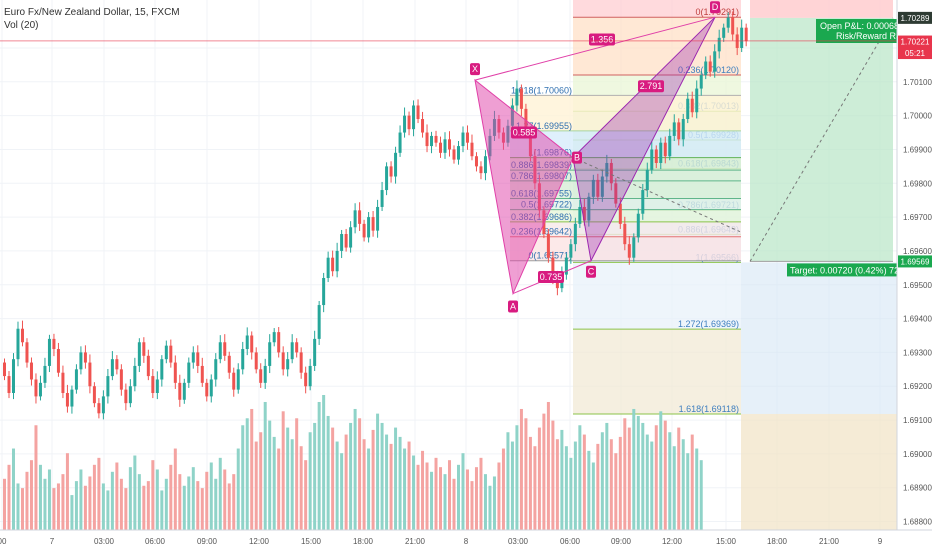 This screenshot has width=932, height=550. I want to click on target-text: Target: 0.00720 (0.42%) 72.0, so click(848, 270).